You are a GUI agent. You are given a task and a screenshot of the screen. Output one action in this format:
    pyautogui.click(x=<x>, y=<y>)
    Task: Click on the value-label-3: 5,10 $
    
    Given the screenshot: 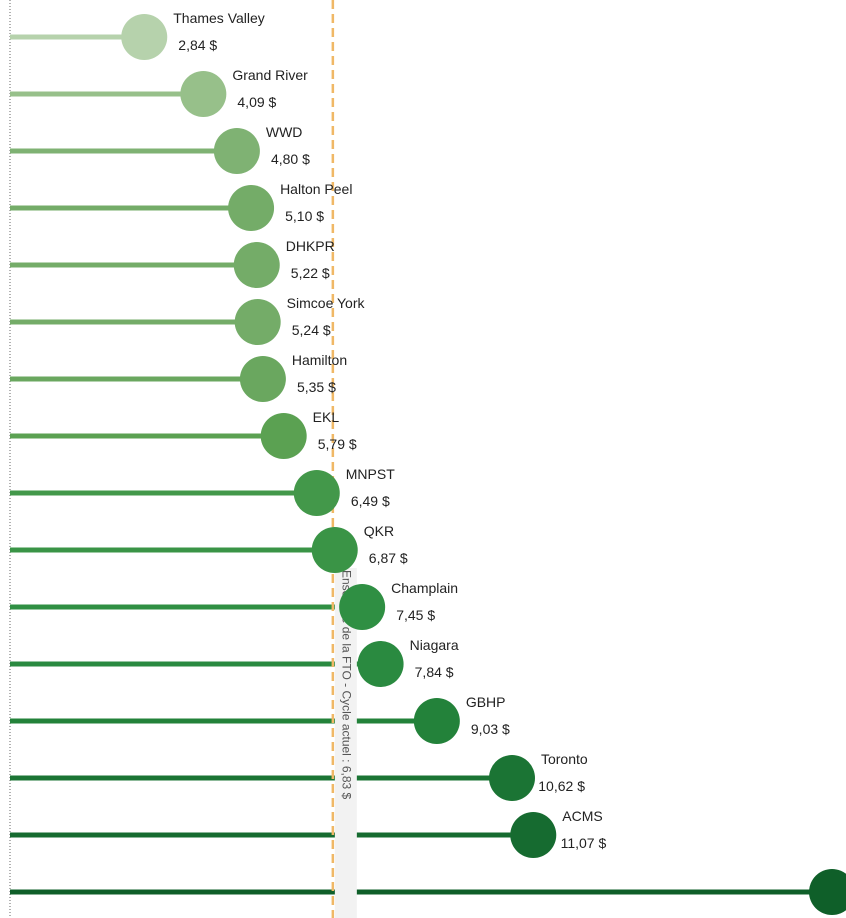 What is the action you would take?
    pyautogui.click(x=304, y=216)
    